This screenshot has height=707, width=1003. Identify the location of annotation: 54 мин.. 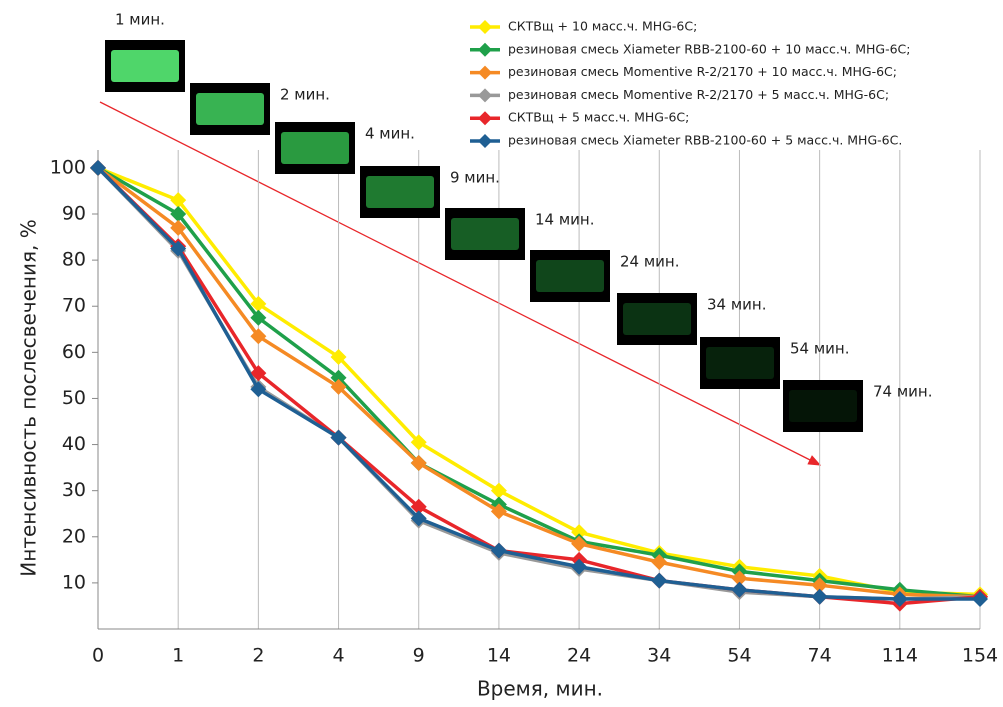
(820, 349).